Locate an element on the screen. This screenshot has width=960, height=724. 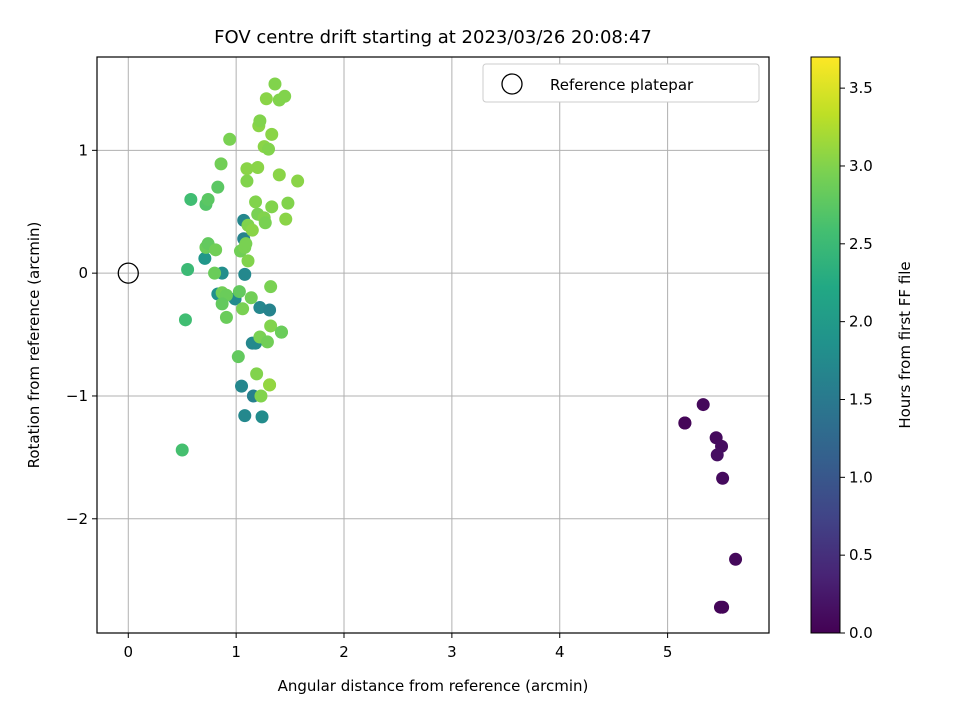
x-axis-label: Angular distance from reference (arcmin) is located at coordinates (433, 686).